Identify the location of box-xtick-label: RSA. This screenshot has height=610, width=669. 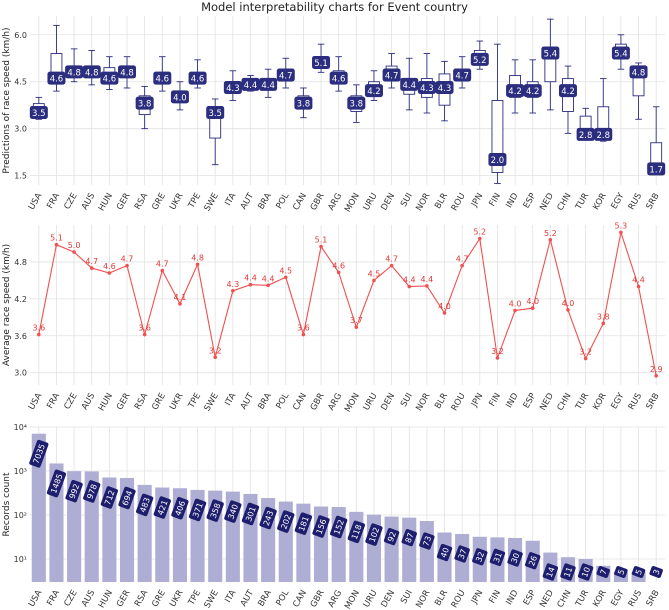
(141, 201).